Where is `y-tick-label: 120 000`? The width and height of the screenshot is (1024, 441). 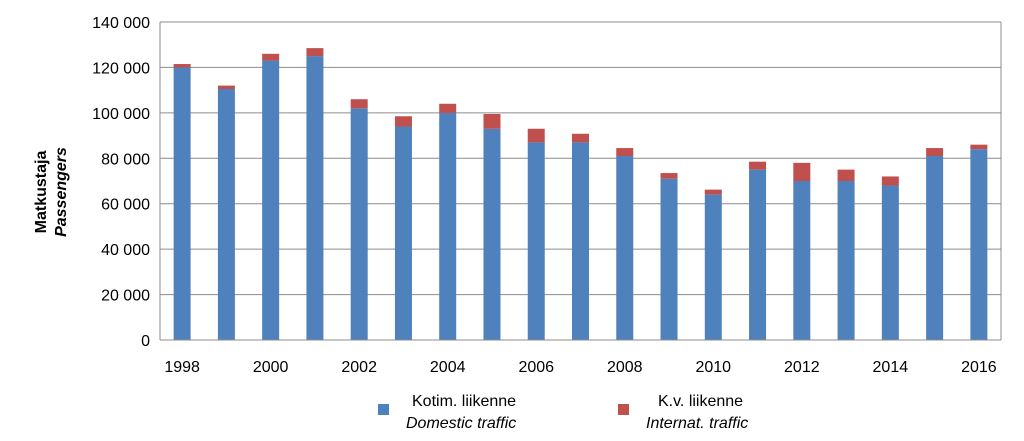
y-tick-label: 120 000 is located at coordinates (121, 68).